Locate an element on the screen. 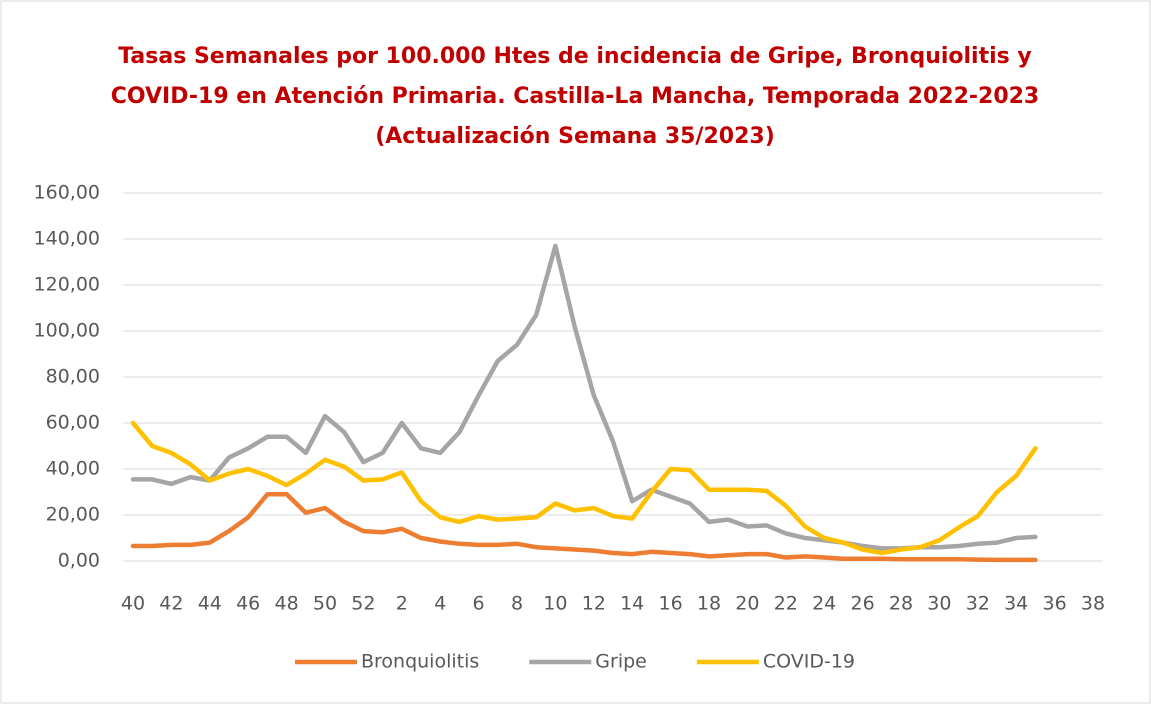 This screenshot has width=1151, height=704. x-tick-label: 50 is located at coordinates (325, 604).